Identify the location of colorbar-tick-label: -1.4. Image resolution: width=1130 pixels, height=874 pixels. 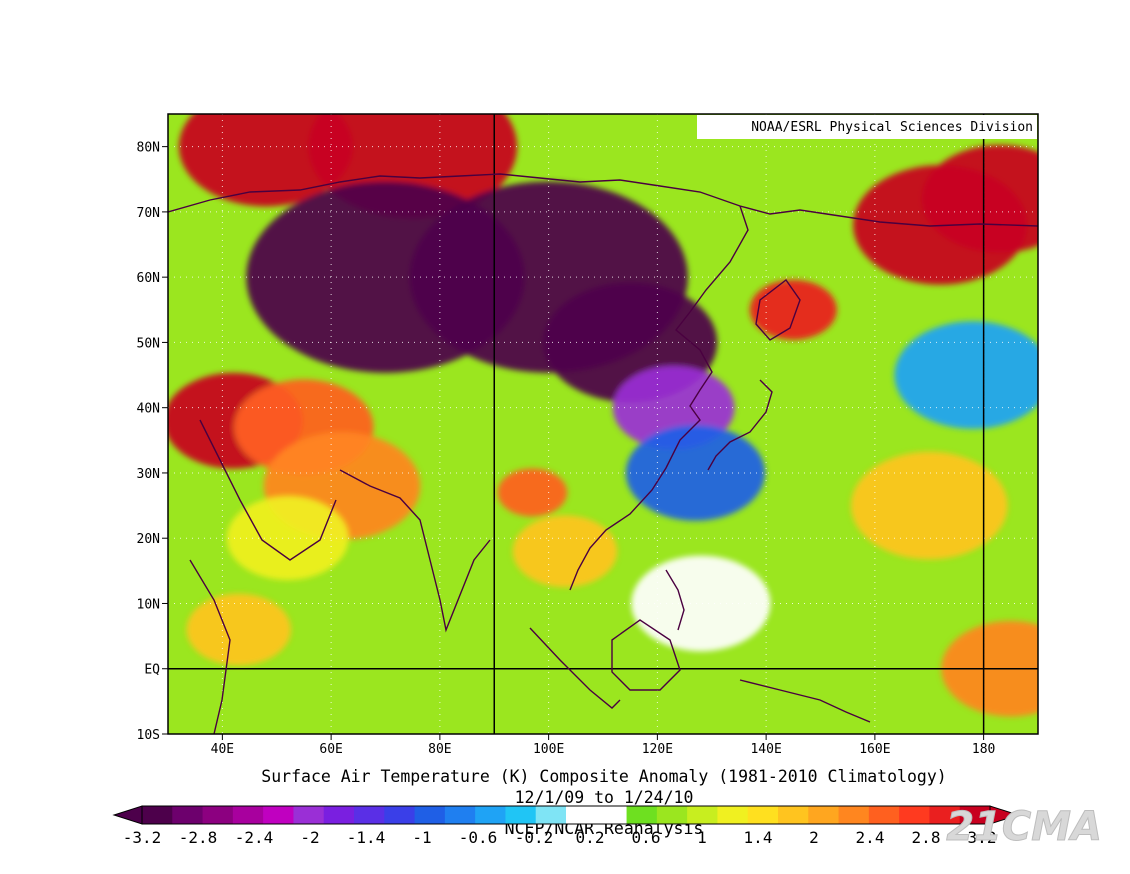
(366, 837).